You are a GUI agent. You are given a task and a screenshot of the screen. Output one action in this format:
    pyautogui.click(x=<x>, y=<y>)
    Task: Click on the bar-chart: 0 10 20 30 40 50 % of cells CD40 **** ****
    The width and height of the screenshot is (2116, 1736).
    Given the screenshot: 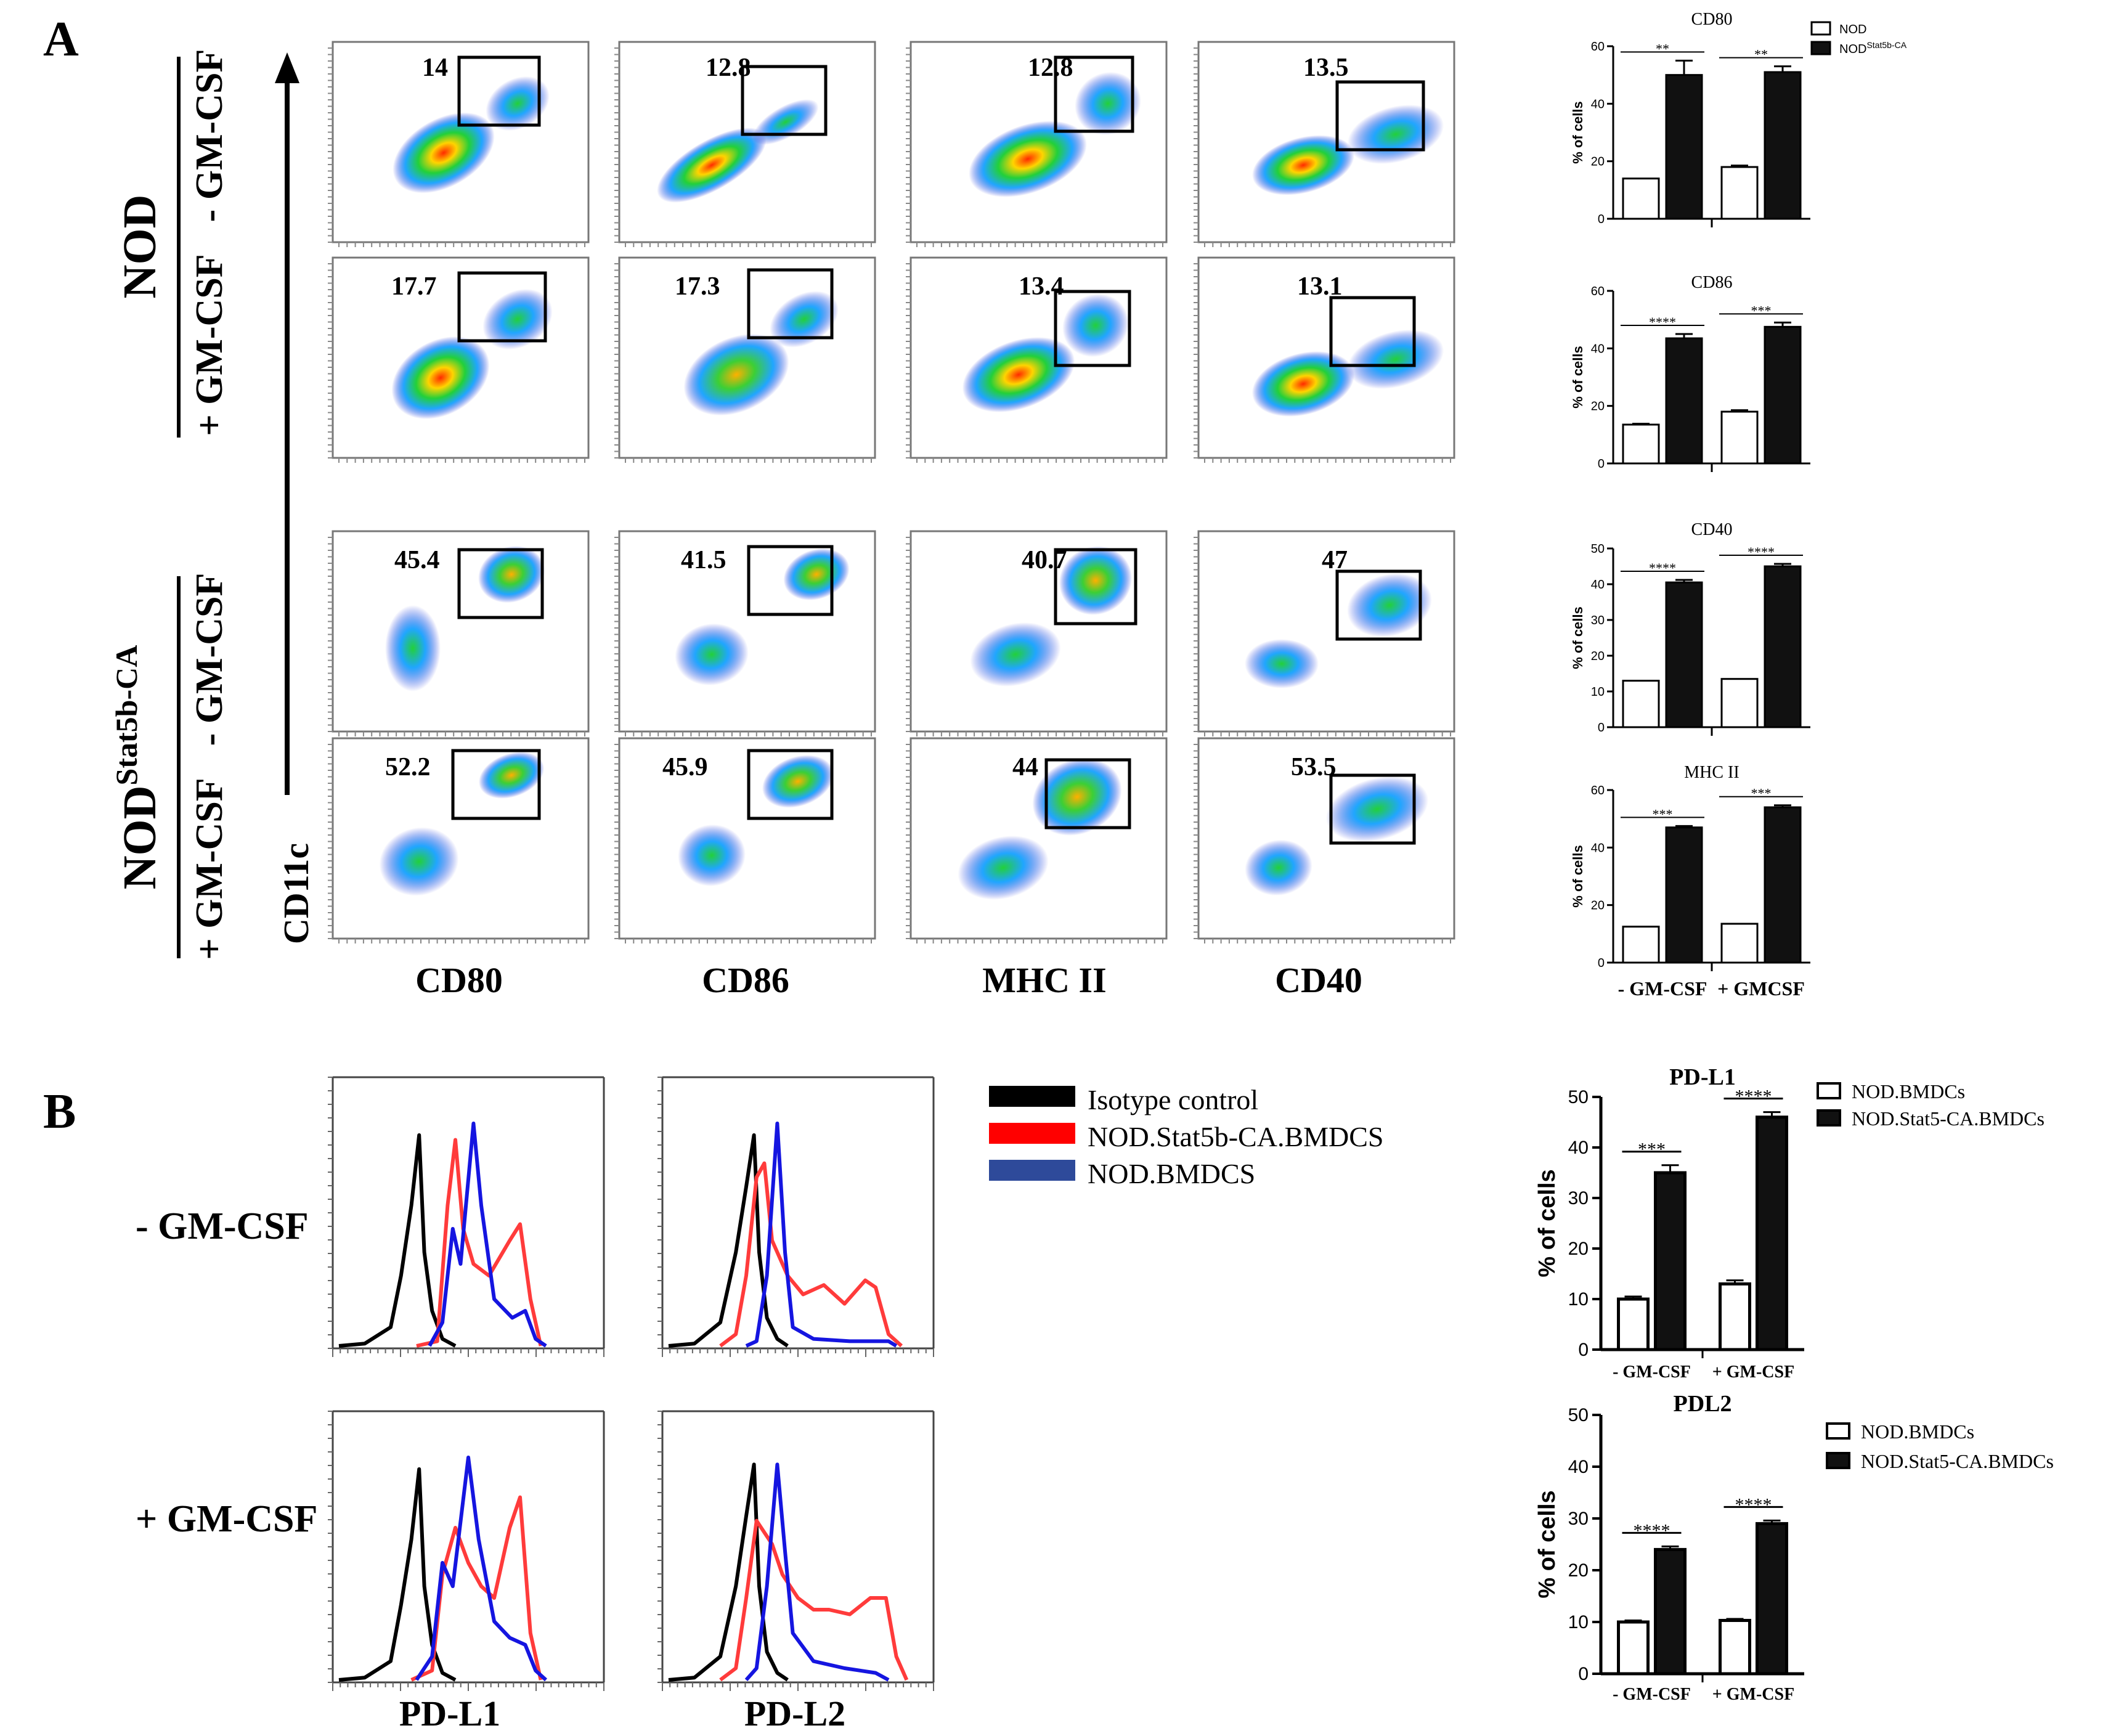 What is the action you would take?
    pyautogui.click(x=1690, y=628)
    